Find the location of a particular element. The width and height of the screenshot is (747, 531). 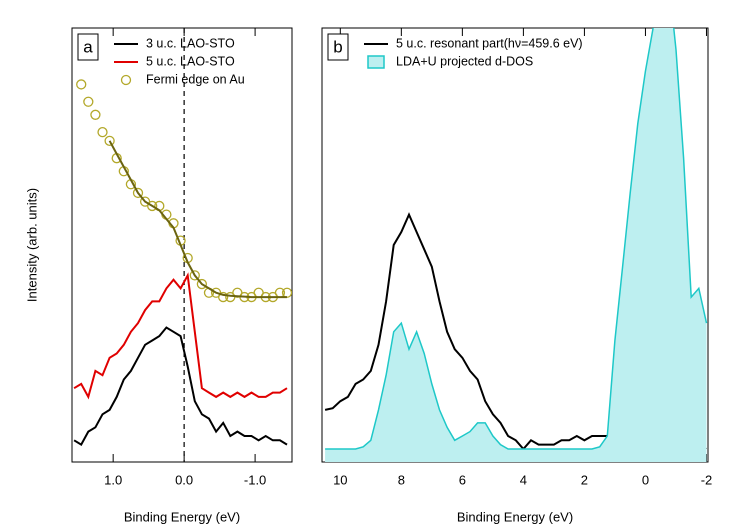

panel-label: b is located at coordinates (337, 46).